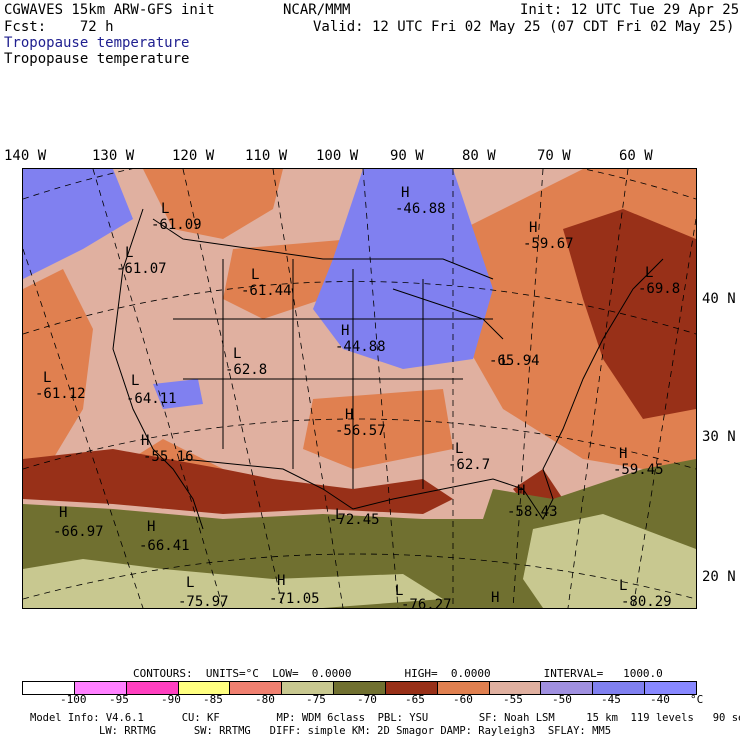 The width and height of the screenshot is (740, 740). I want to click on extremum-value: -62.8, so click(246, 370).